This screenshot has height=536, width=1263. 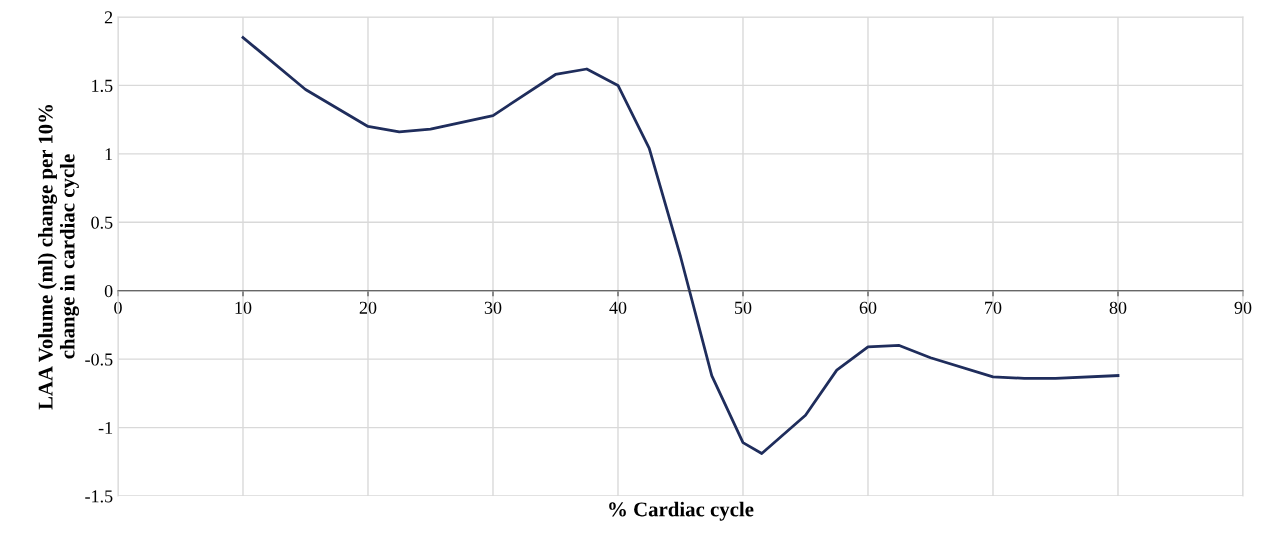 I want to click on x-tick-label: 10, so click(x=243, y=307).